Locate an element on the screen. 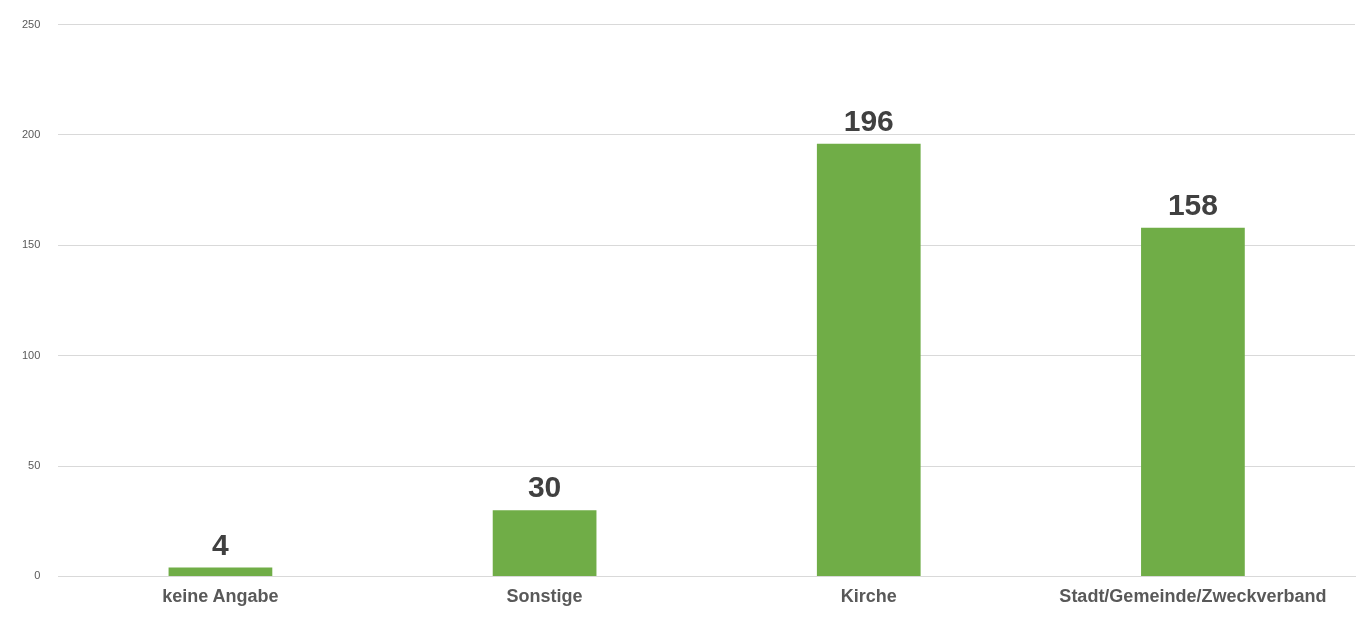 This screenshot has height=622, width=1367. y-tick-label: 100 is located at coordinates (31, 354).